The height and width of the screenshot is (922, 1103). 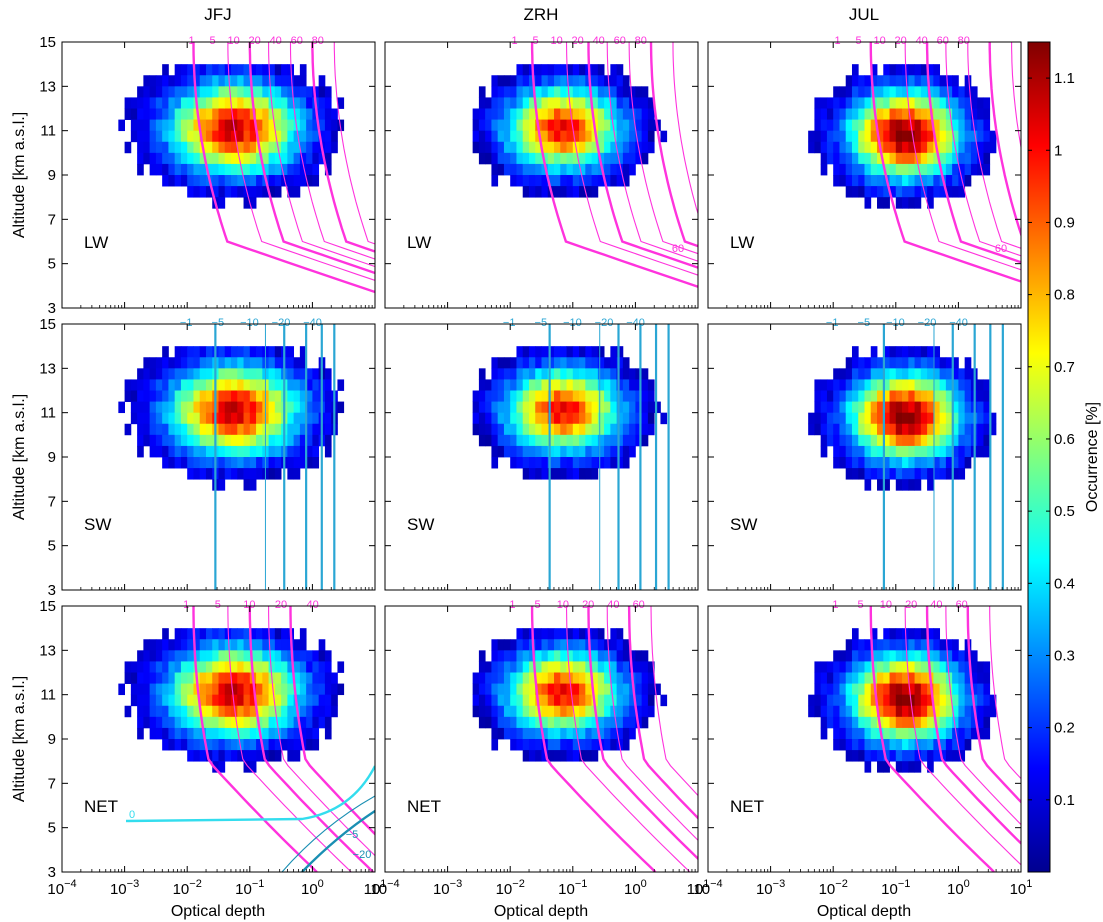 What do you see at coordinates (251, 323) in the screenshot?
I see `contour-labels: −1 −5 −10 −20 −40` at bounding box center [251, 323].